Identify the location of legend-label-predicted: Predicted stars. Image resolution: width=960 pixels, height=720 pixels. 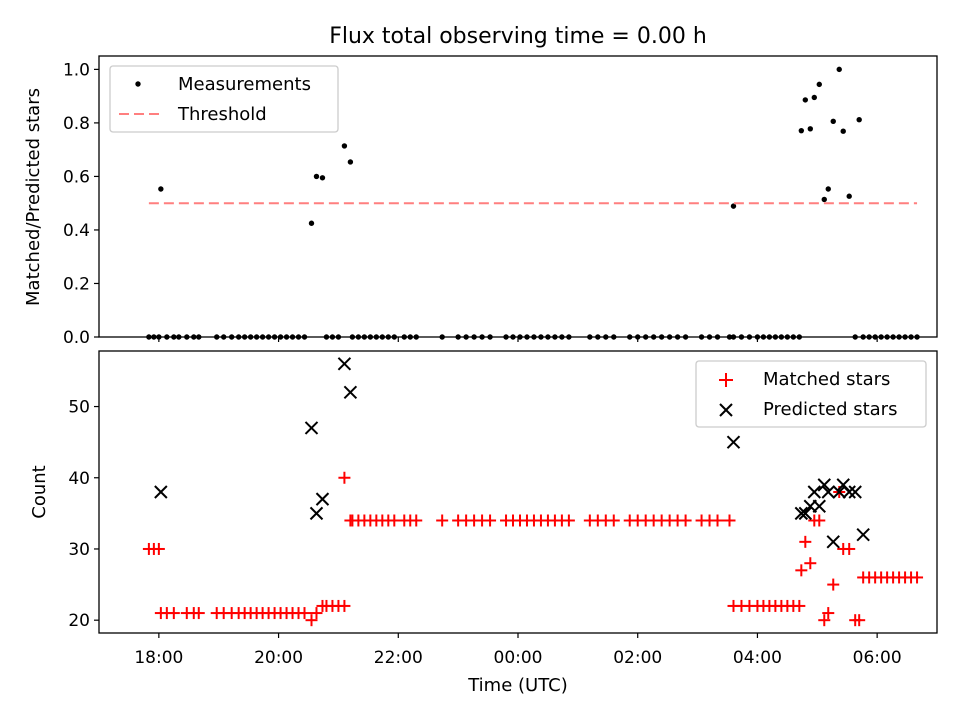
(830, 409).